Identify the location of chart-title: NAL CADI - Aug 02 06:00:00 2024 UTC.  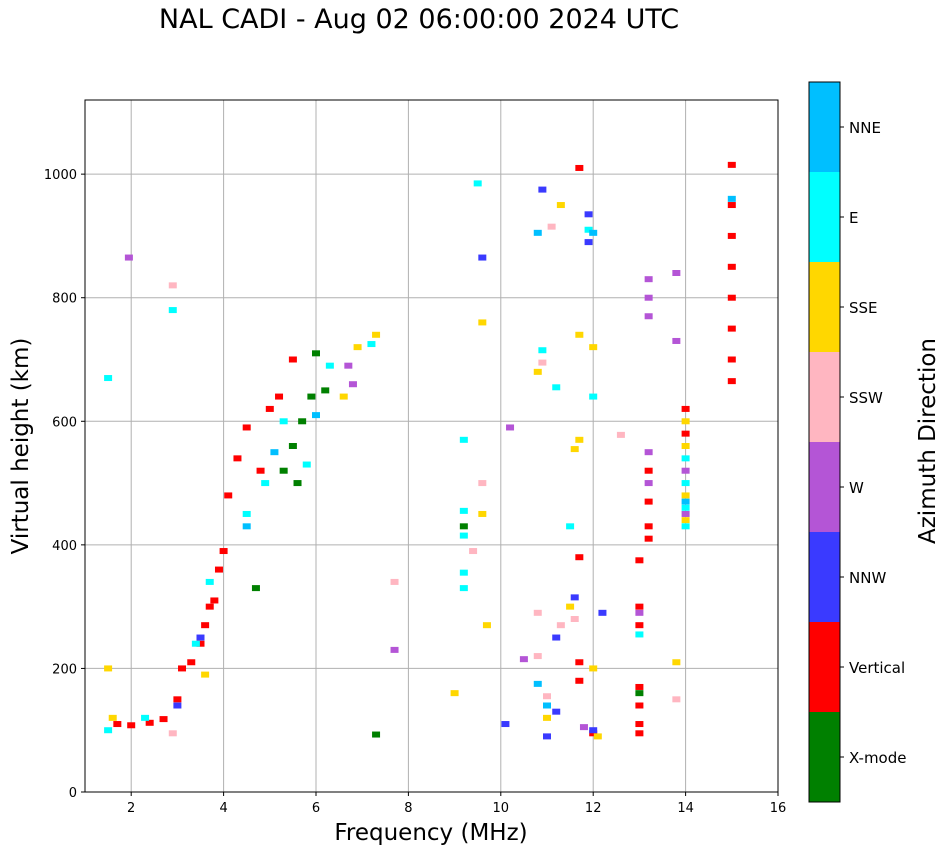
(419, 19).